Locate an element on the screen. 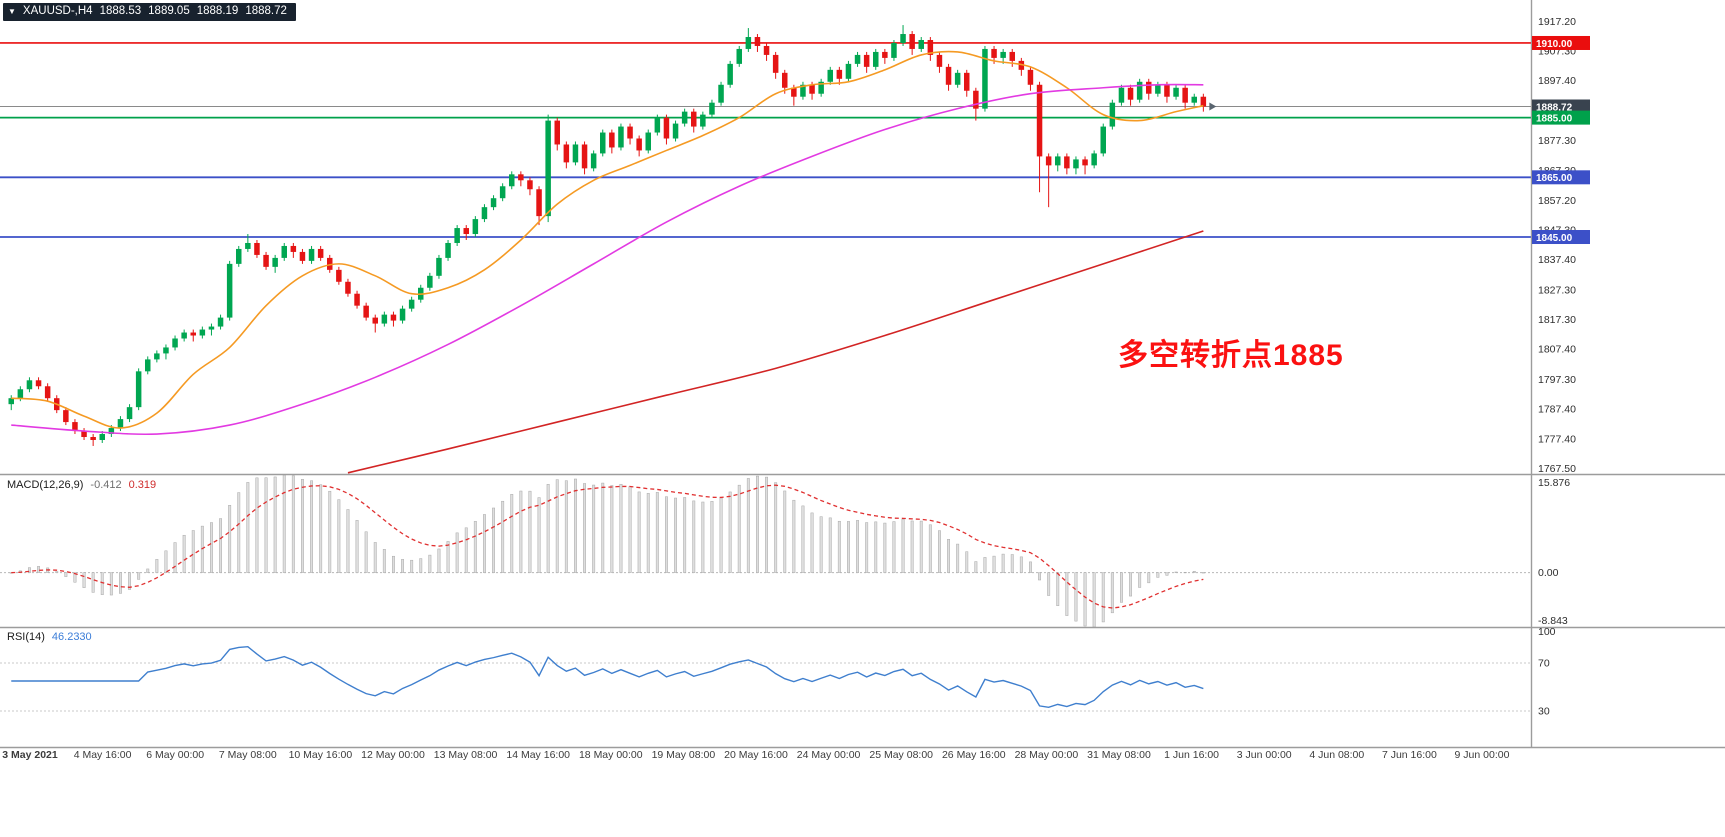 Image resolution: width=1725 pixels, height=837 pixels. time-axis-label: 10 May 16:00 is located at coordinates (321, 755).